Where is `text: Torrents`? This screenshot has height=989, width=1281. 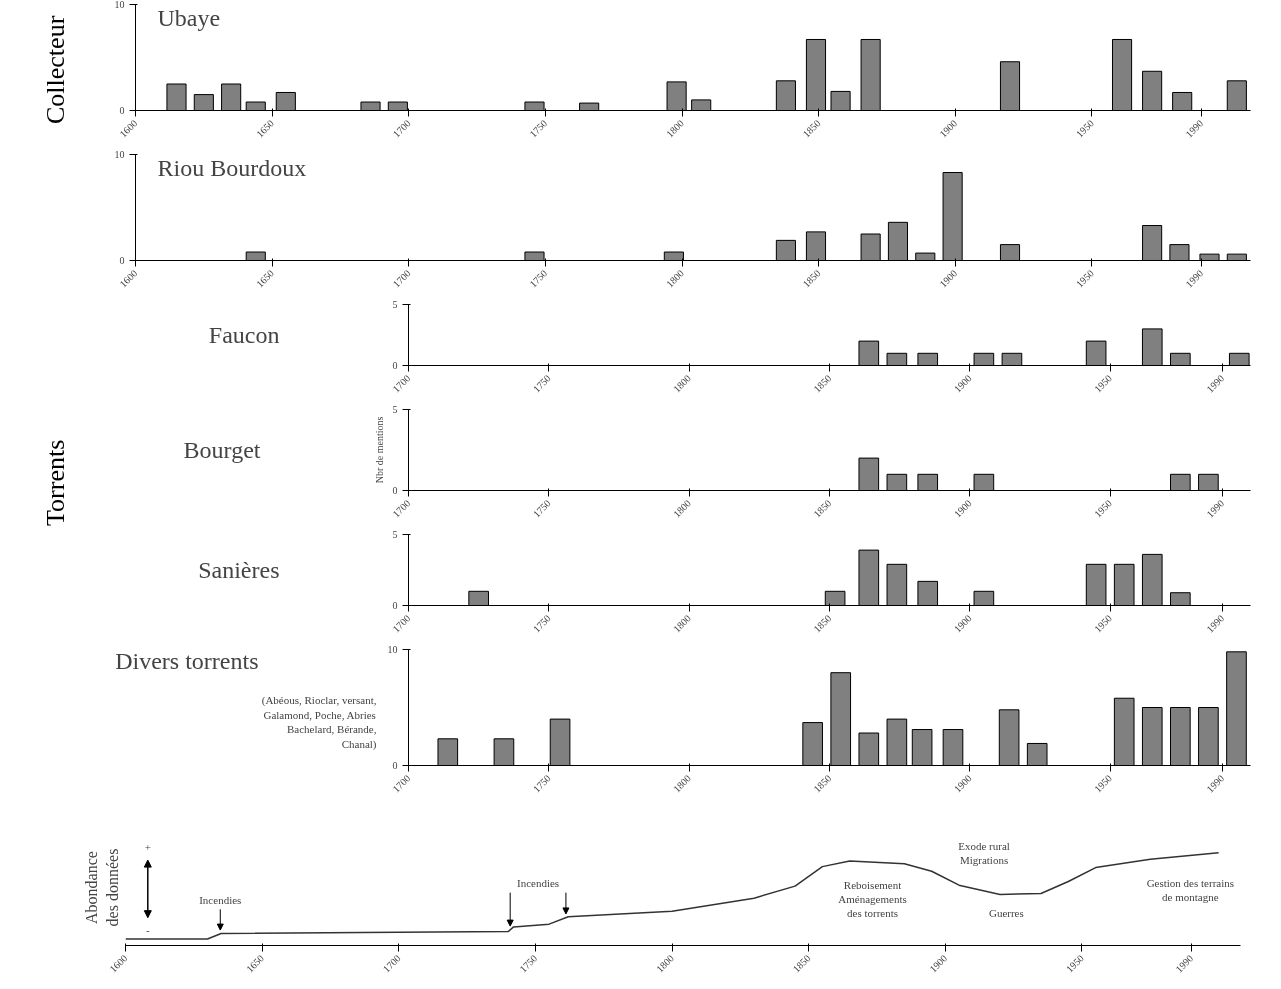
text: Torrents is located at coordinates (55, 483).